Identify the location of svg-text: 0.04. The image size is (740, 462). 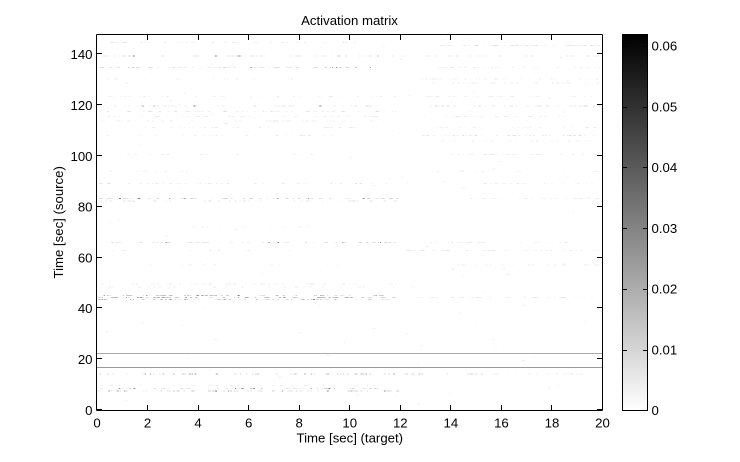
(665, 167).